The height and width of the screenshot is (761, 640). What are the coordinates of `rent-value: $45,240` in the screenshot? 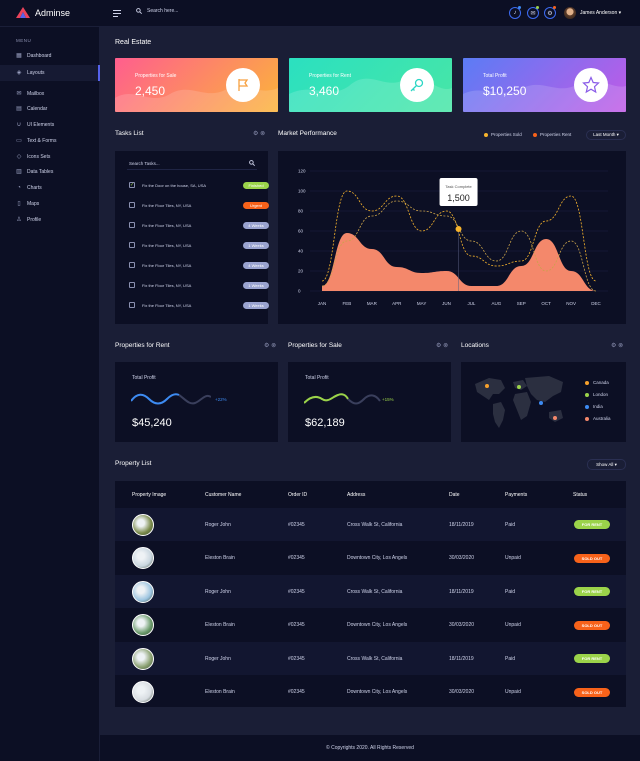 It's located at (152, 423).